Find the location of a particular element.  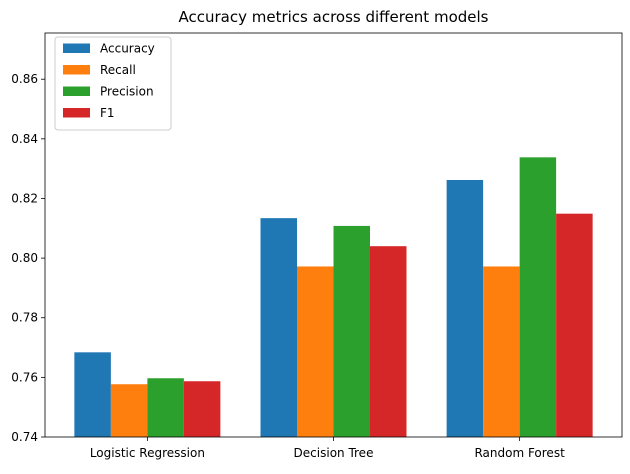

x-tick-label: Random Forest is located at coordinates (519, 453).